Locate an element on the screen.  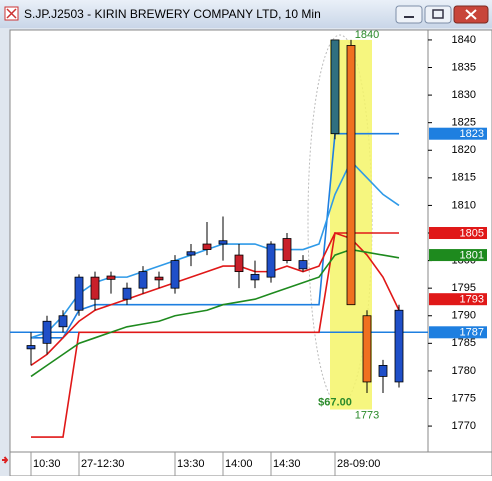
y-tick-label: 1785 is located at coordinates (464, 343).